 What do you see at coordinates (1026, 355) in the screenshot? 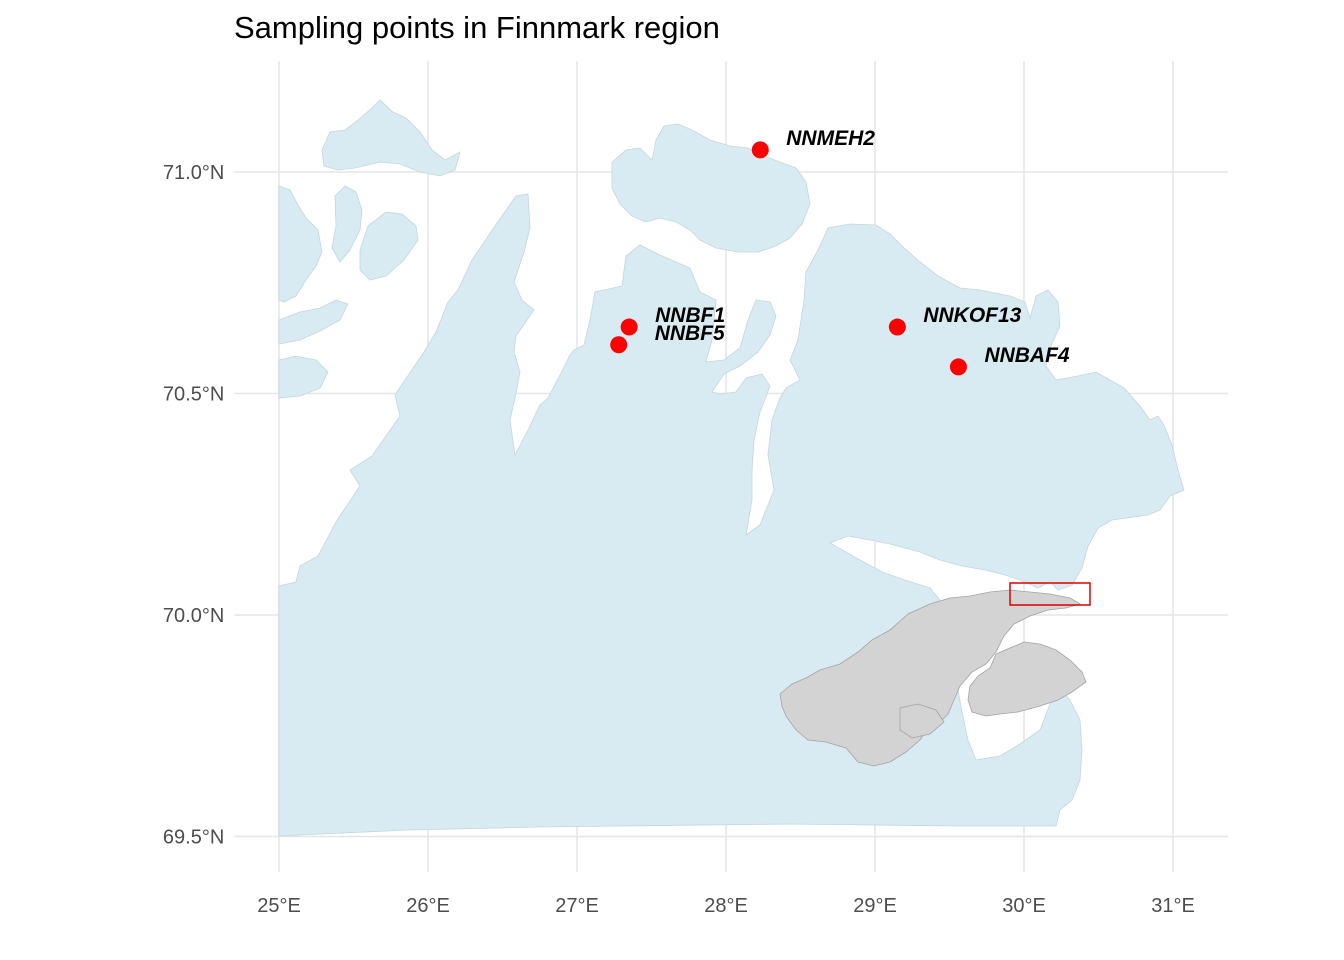
I see `sampling-point-label: NNBAF4` at bounding box center [1026, 355].